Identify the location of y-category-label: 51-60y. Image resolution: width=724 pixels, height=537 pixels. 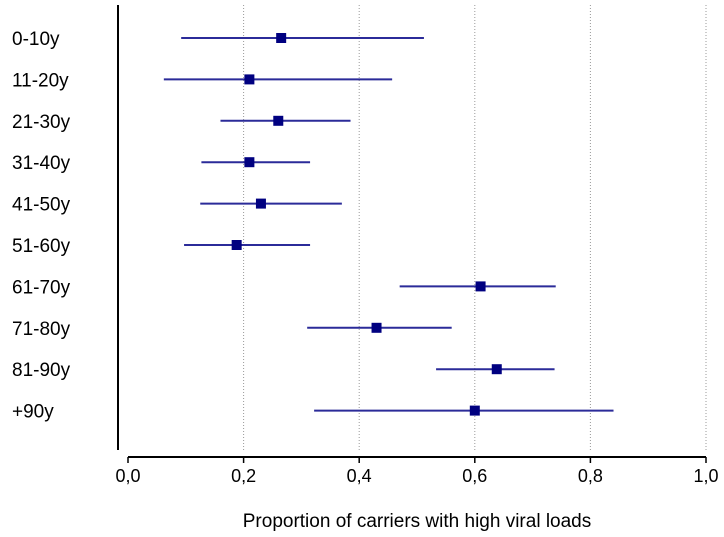
(41, 246).